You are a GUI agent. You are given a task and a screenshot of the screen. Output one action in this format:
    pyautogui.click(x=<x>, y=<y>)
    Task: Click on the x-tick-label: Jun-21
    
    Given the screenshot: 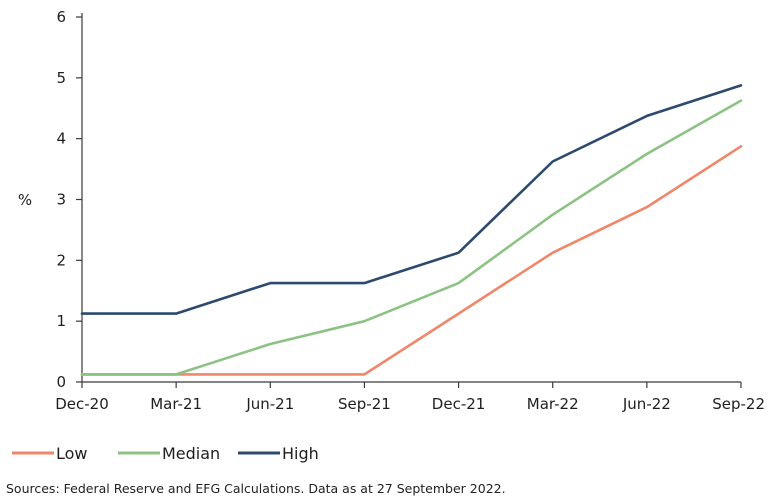 What is the action you would take?
    pyautogui.click(x=269, y=404)
    